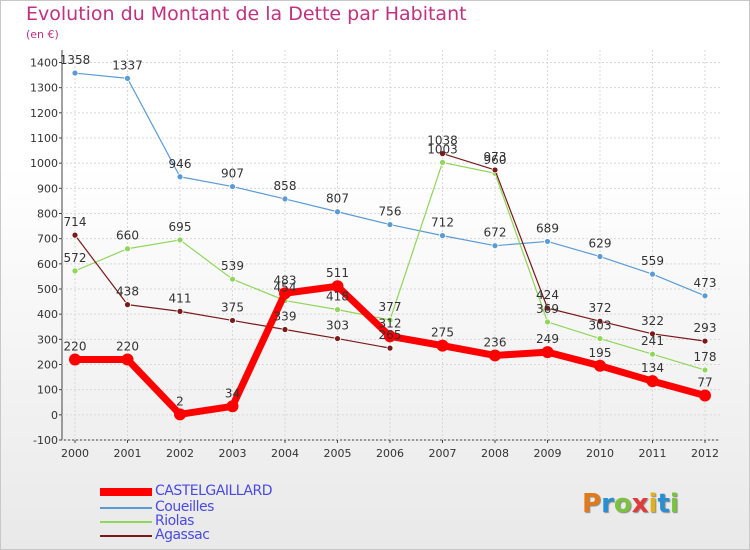  What do you see at coordinates (220, 535) in the screenshot?
I see `legend-item-agassac: Agassac` at bounding box center [220, 535].